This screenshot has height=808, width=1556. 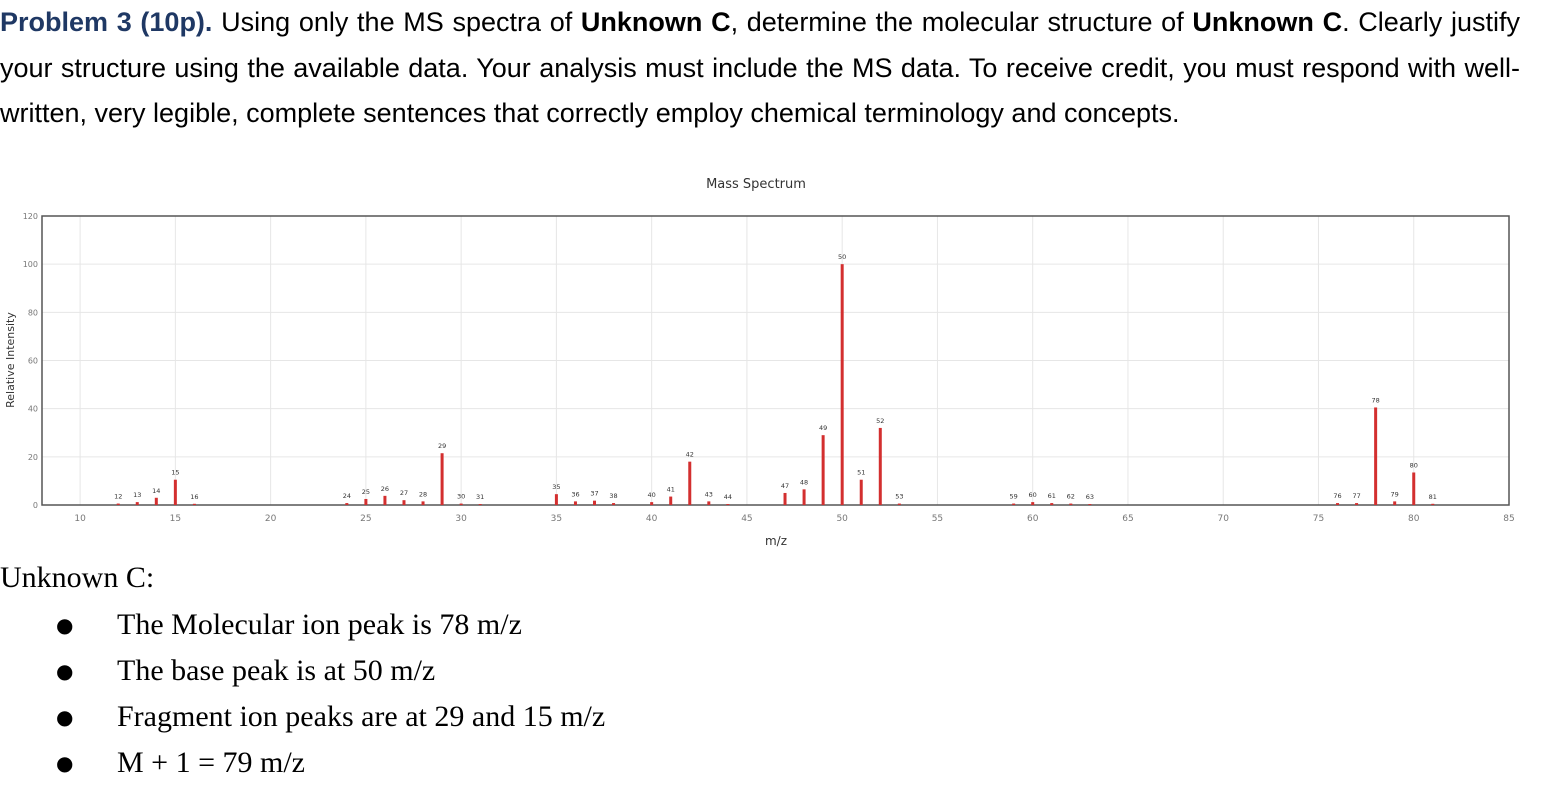 What do you see at coordinates (1071, 497) in the screenshot?
I see `peak-label: 62` at bounding box center [1071, 497].